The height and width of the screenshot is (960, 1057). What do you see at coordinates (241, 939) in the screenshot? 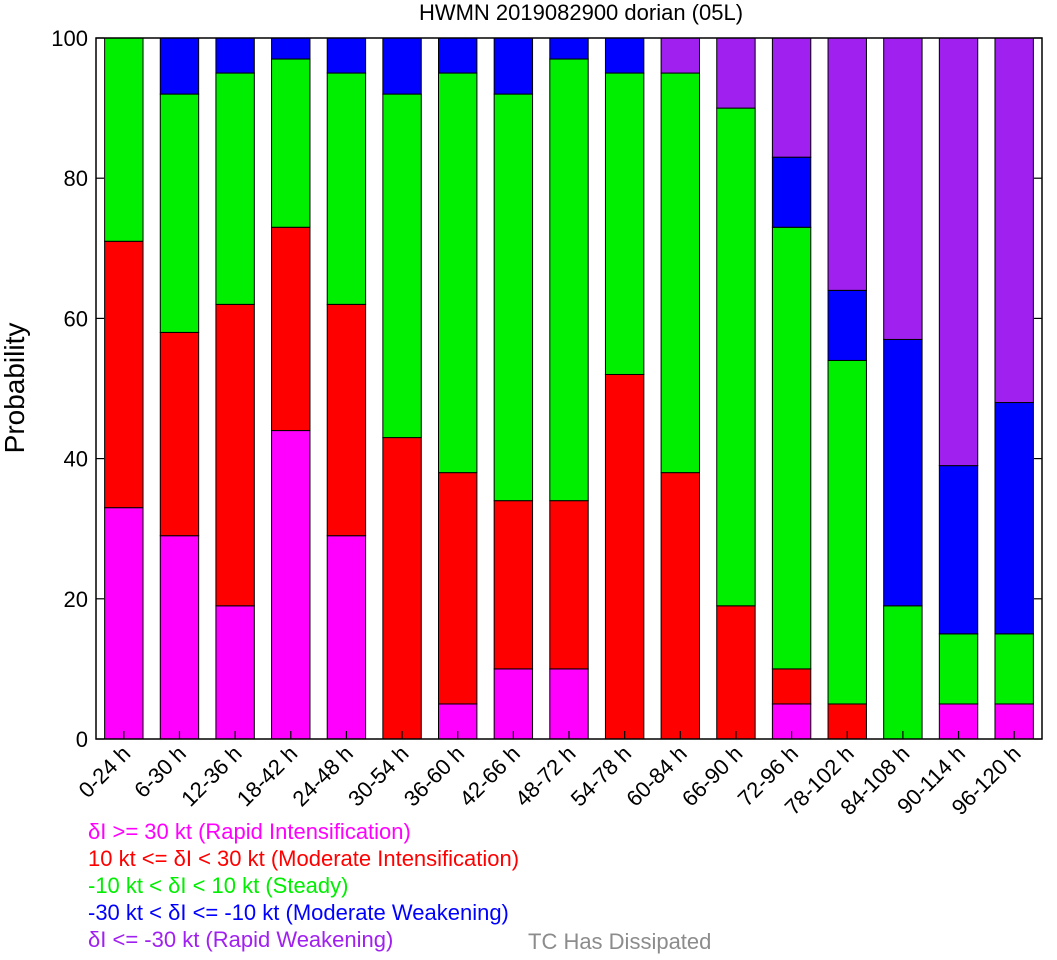
I see `legend-entry-rapid-weakening: δI <= -30 kt (Rapid Weakening)` at bounding box center [241, 939].